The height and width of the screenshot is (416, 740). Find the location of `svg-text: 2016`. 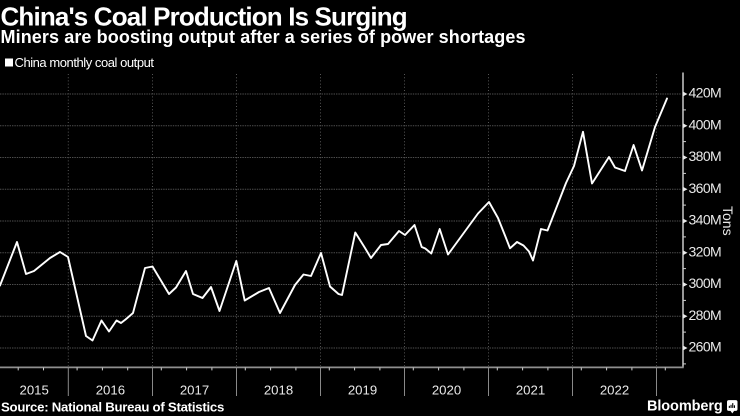

svg-text: 2016 is located at coordinates (110, 390).